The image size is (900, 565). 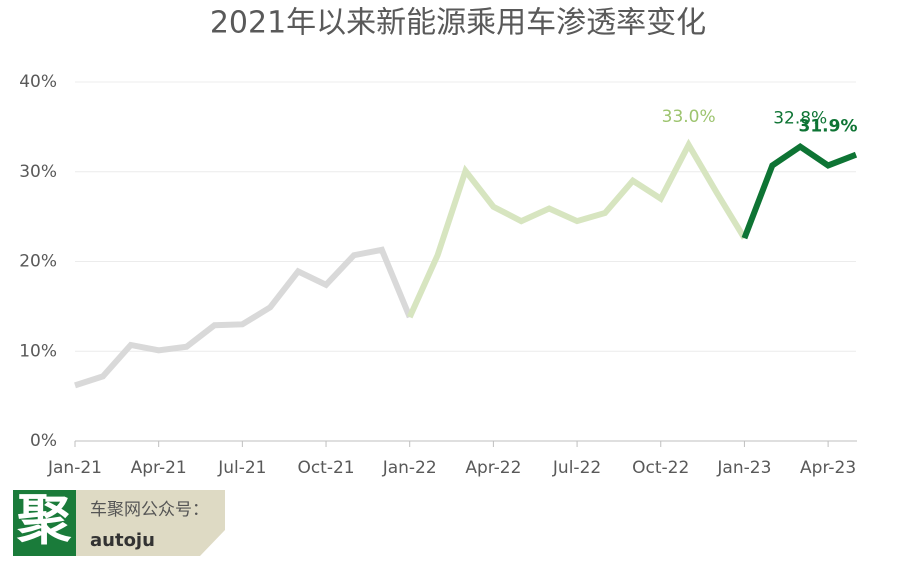 I want to click on badge-icon-bg, so click(x=44, y=523).